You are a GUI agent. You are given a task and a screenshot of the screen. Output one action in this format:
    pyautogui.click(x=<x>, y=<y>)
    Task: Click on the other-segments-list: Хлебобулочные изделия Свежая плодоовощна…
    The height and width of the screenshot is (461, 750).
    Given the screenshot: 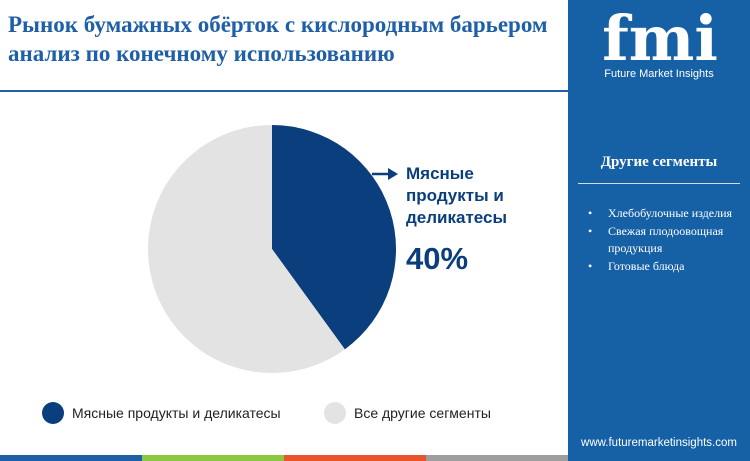 What is the action you would take?
    pyautogui.click(x=661, y=240)
    